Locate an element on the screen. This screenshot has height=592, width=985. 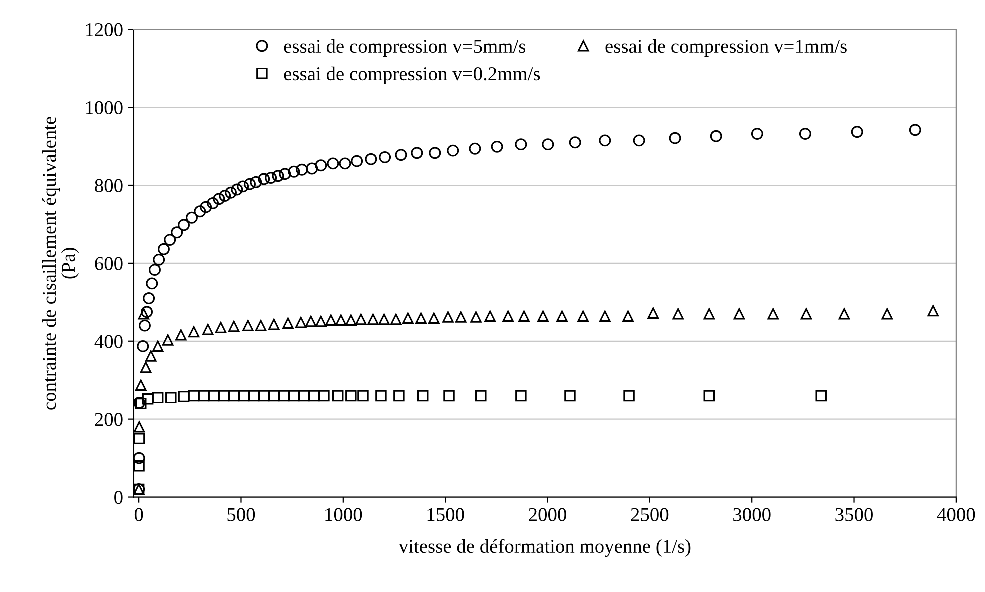
y-tick-label: 1200 is located at coordinates (104, 30).